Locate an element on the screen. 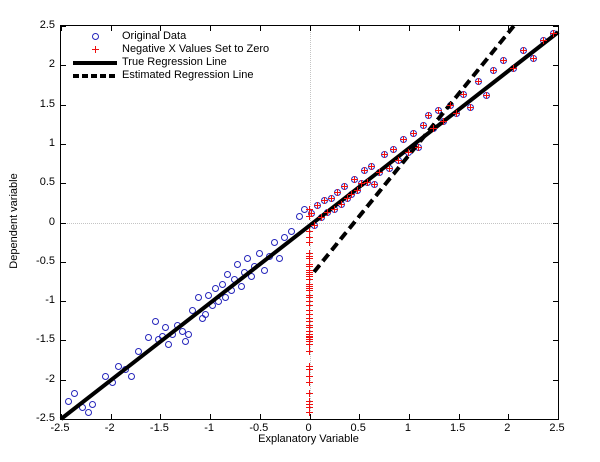  legend-label: Original Data is located at coordinates (154, 36).